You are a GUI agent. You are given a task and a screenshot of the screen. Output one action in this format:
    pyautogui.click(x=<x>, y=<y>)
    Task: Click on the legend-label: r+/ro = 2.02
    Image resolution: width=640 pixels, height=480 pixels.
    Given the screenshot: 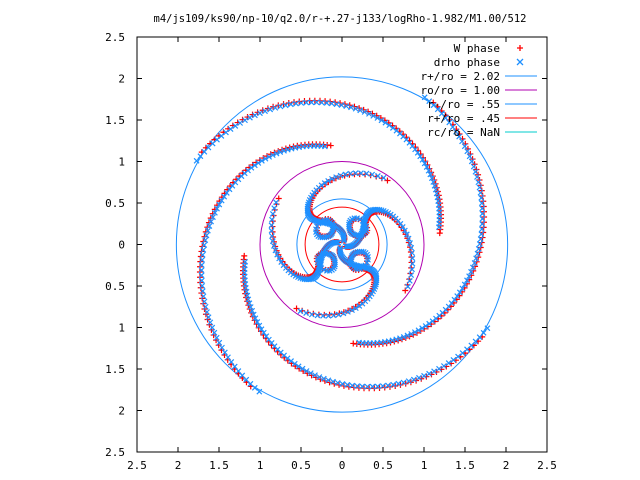 What is the action you would take?
    pyautogui.click(x=460, y=76)
    